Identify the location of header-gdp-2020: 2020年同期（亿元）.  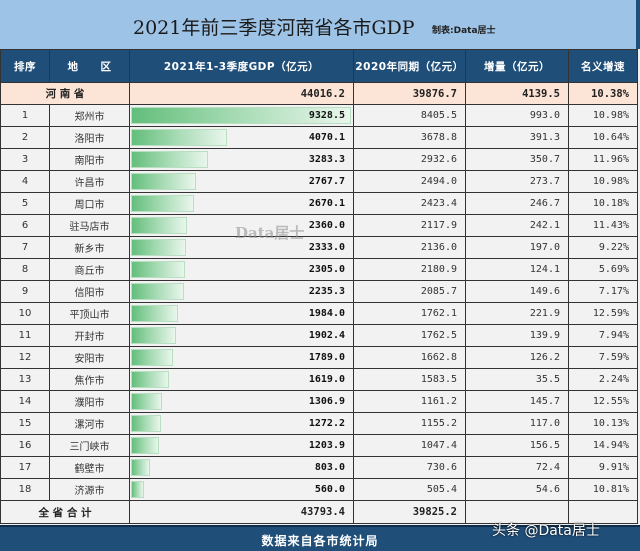
(409, 66).